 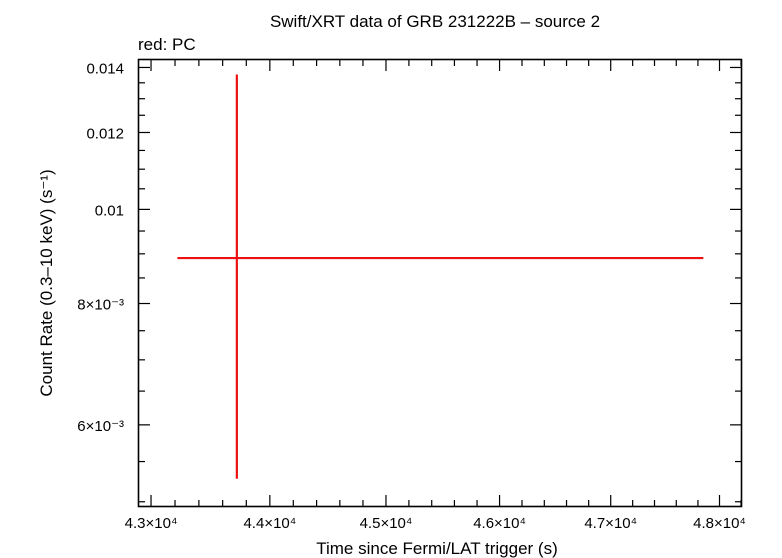 What do you see at coordinates (105, 68) in the screenshot?
I see `y-tick-label: 0.014` at bounding box center [105, 68].